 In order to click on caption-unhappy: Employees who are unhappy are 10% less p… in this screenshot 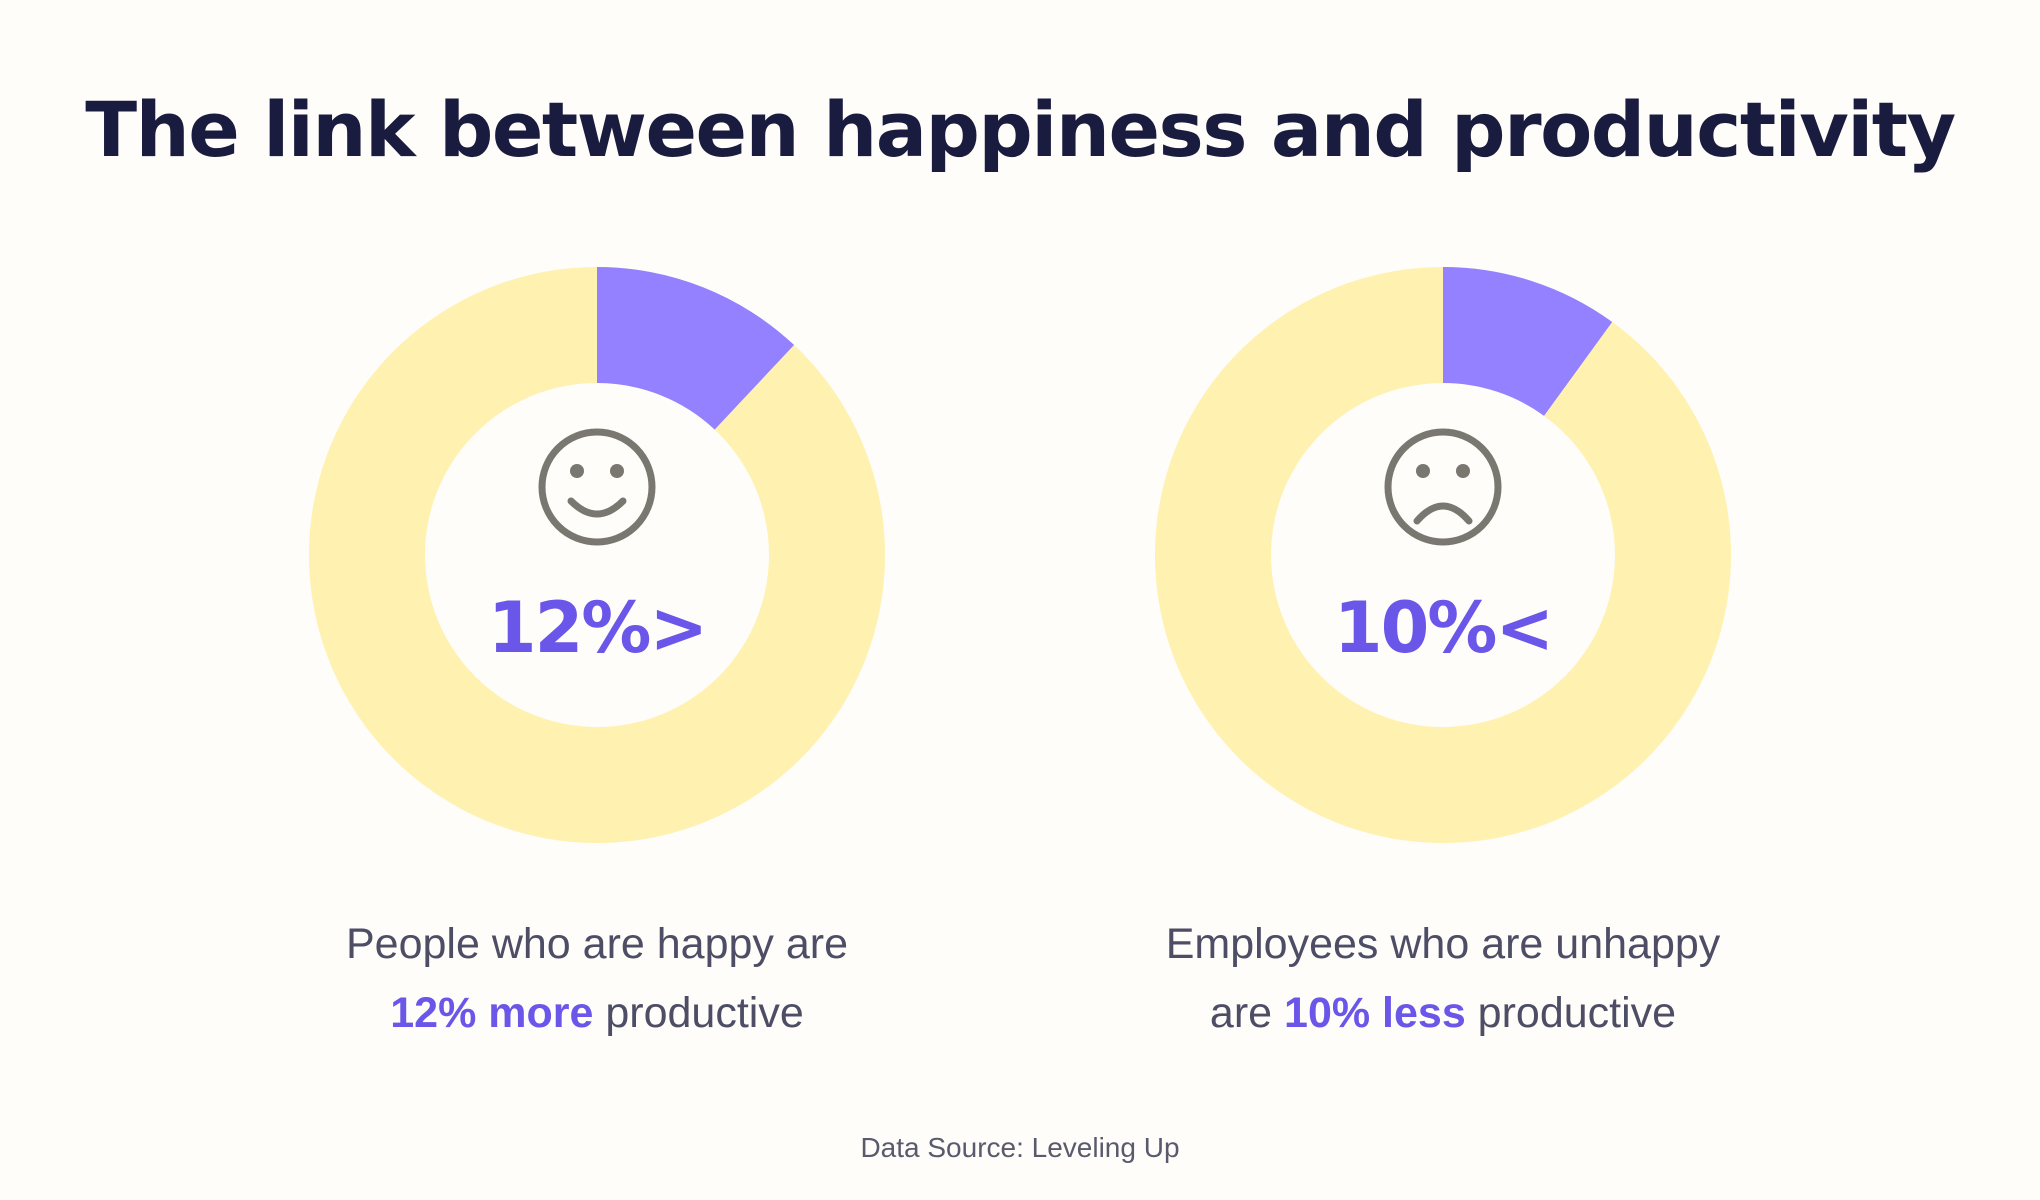, I will do `click(1443, 979)`.